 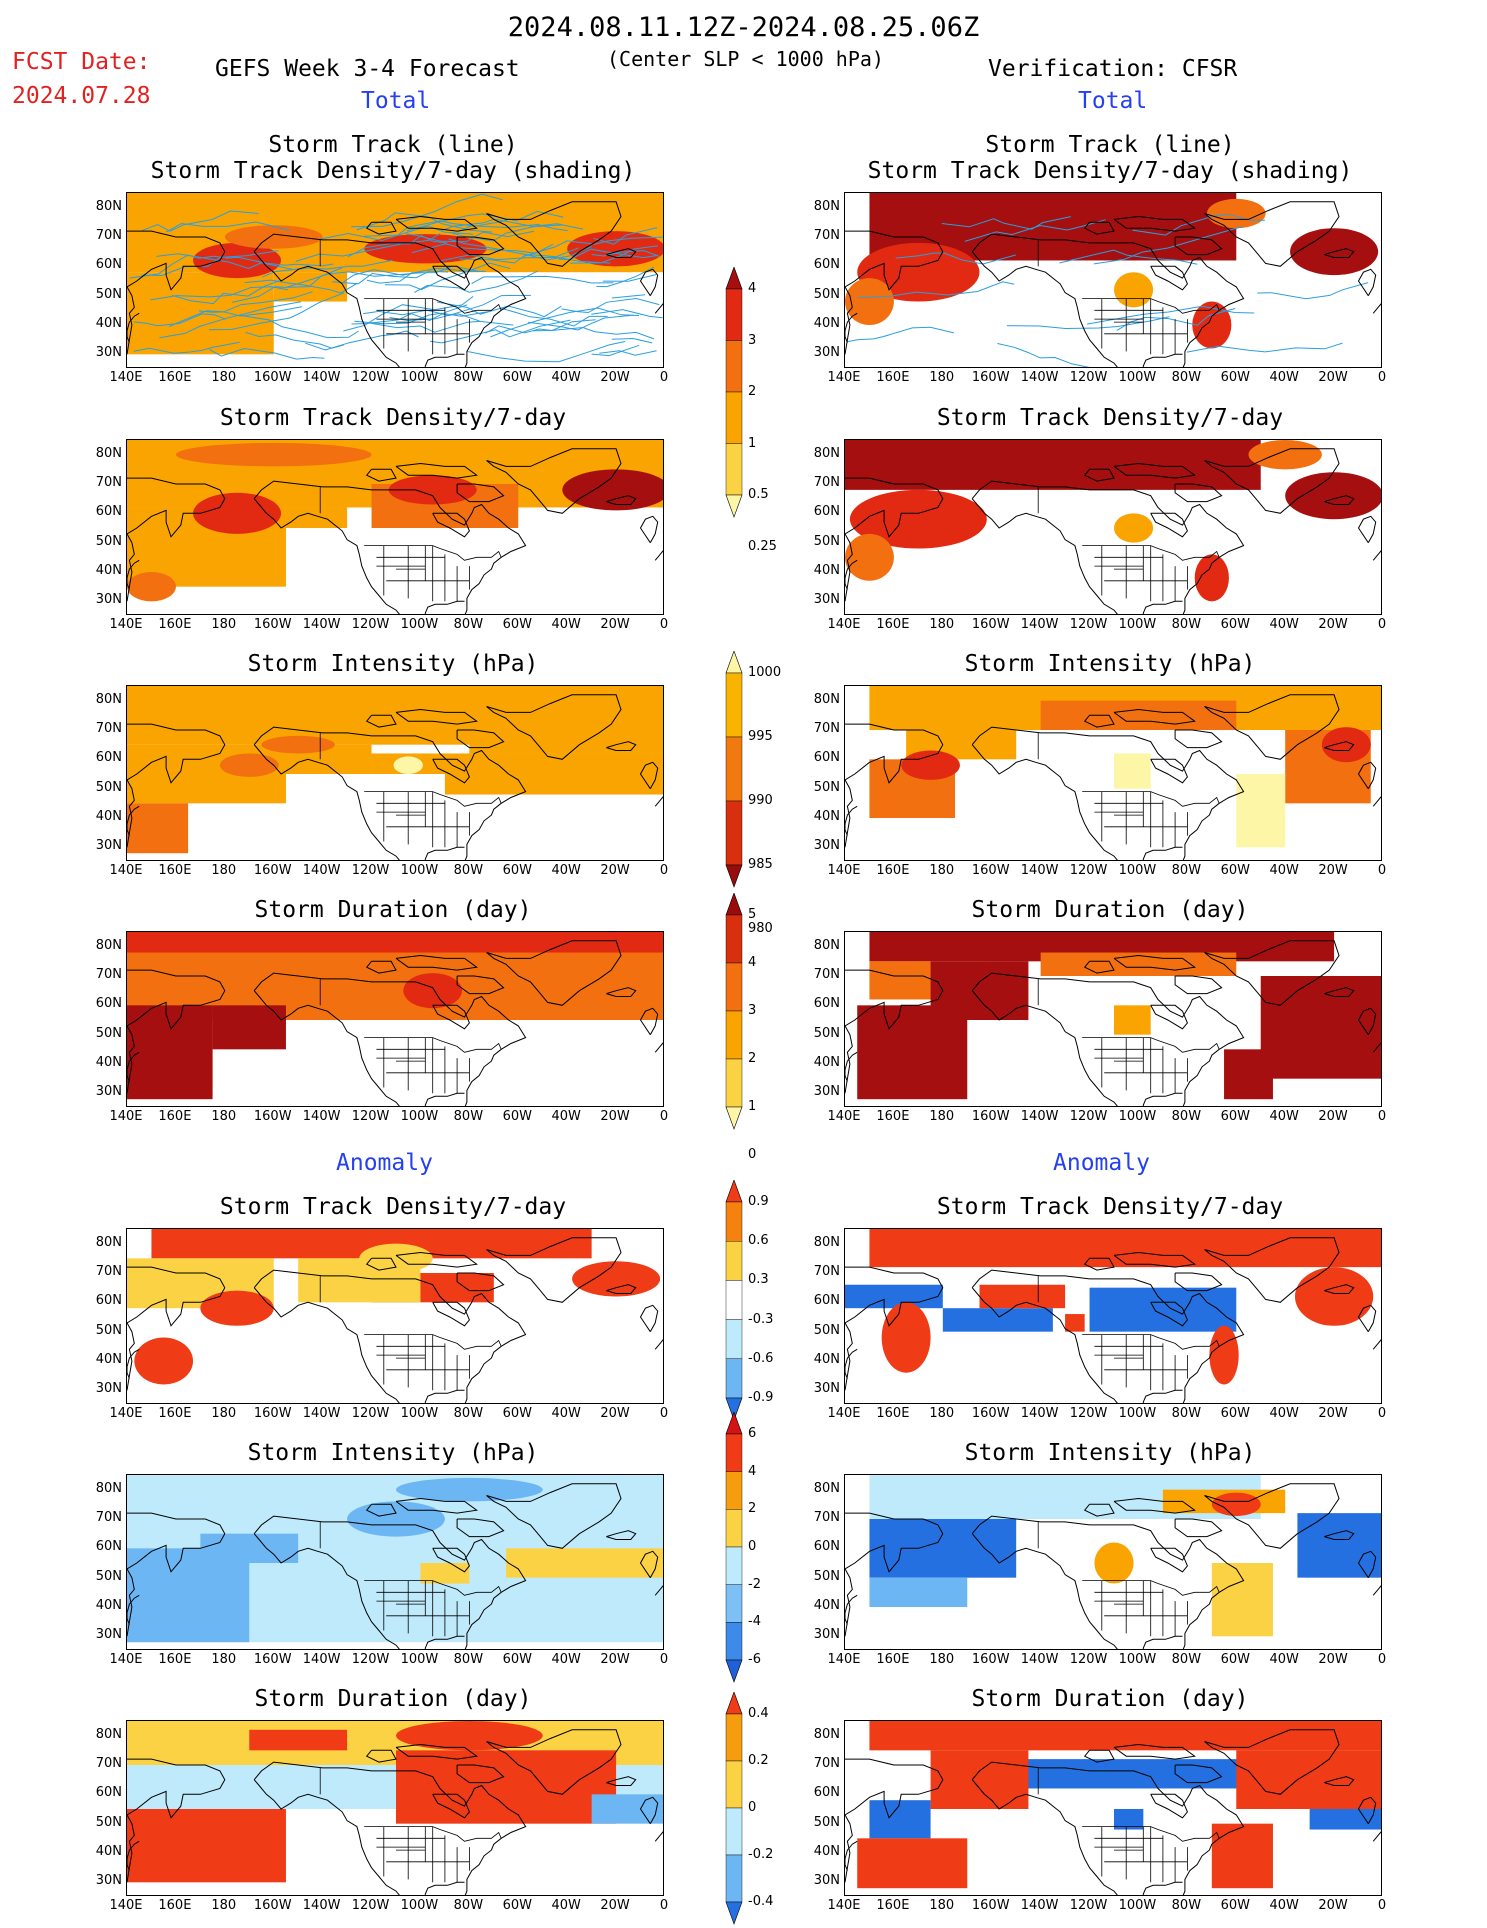 I want to click on colorbar-tick-label: 5, so click(x=752, y=914).